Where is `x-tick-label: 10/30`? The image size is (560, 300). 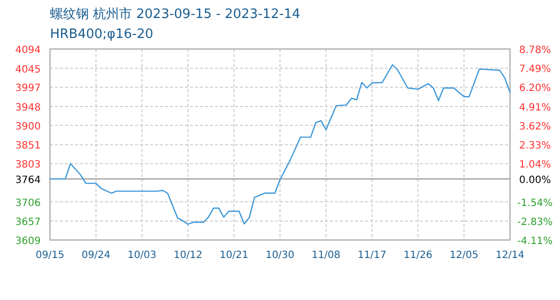 x-tick-label: 10/30 is located at coordinates (280, 255).